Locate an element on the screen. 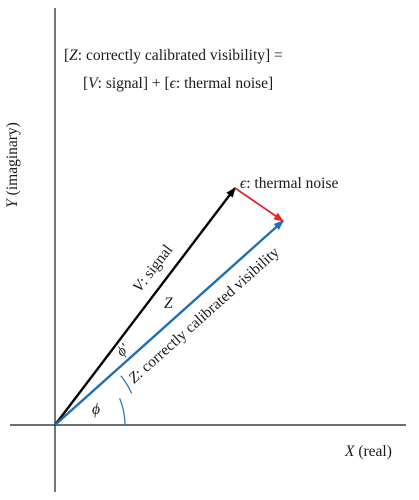 The image size is (419, 500). equation-line-1: [Z: correctly calibrated visibility] = is located at coordinates (173, 55).